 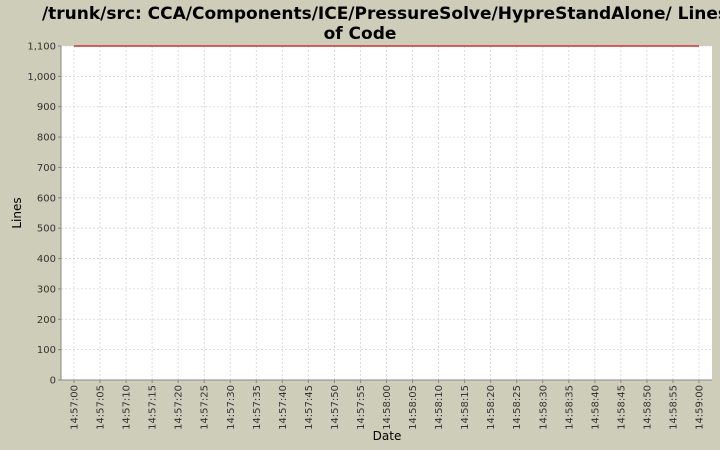 What do you see at coordinates (543, 407) in the screenshot?
I see `x-tick-label: 14:58:30` at bounding box center [543, 407].